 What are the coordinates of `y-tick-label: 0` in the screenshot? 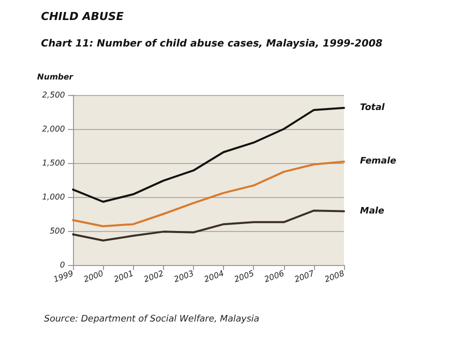 It's located at (62, 265).